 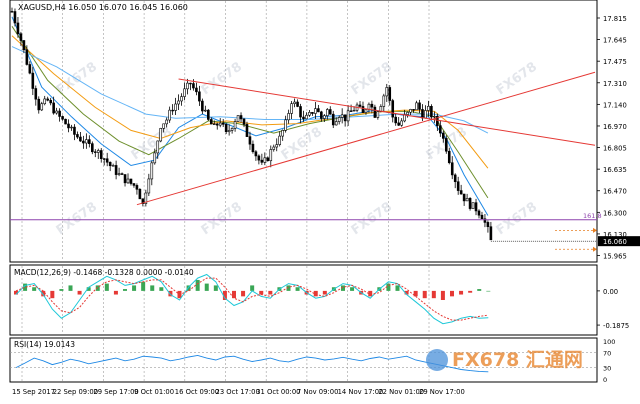 What do you see at coordinates (278, 392) in the screenshot?
I see `x-tick-label: 31 Oct 00:00` at bounding box center [278, 392].